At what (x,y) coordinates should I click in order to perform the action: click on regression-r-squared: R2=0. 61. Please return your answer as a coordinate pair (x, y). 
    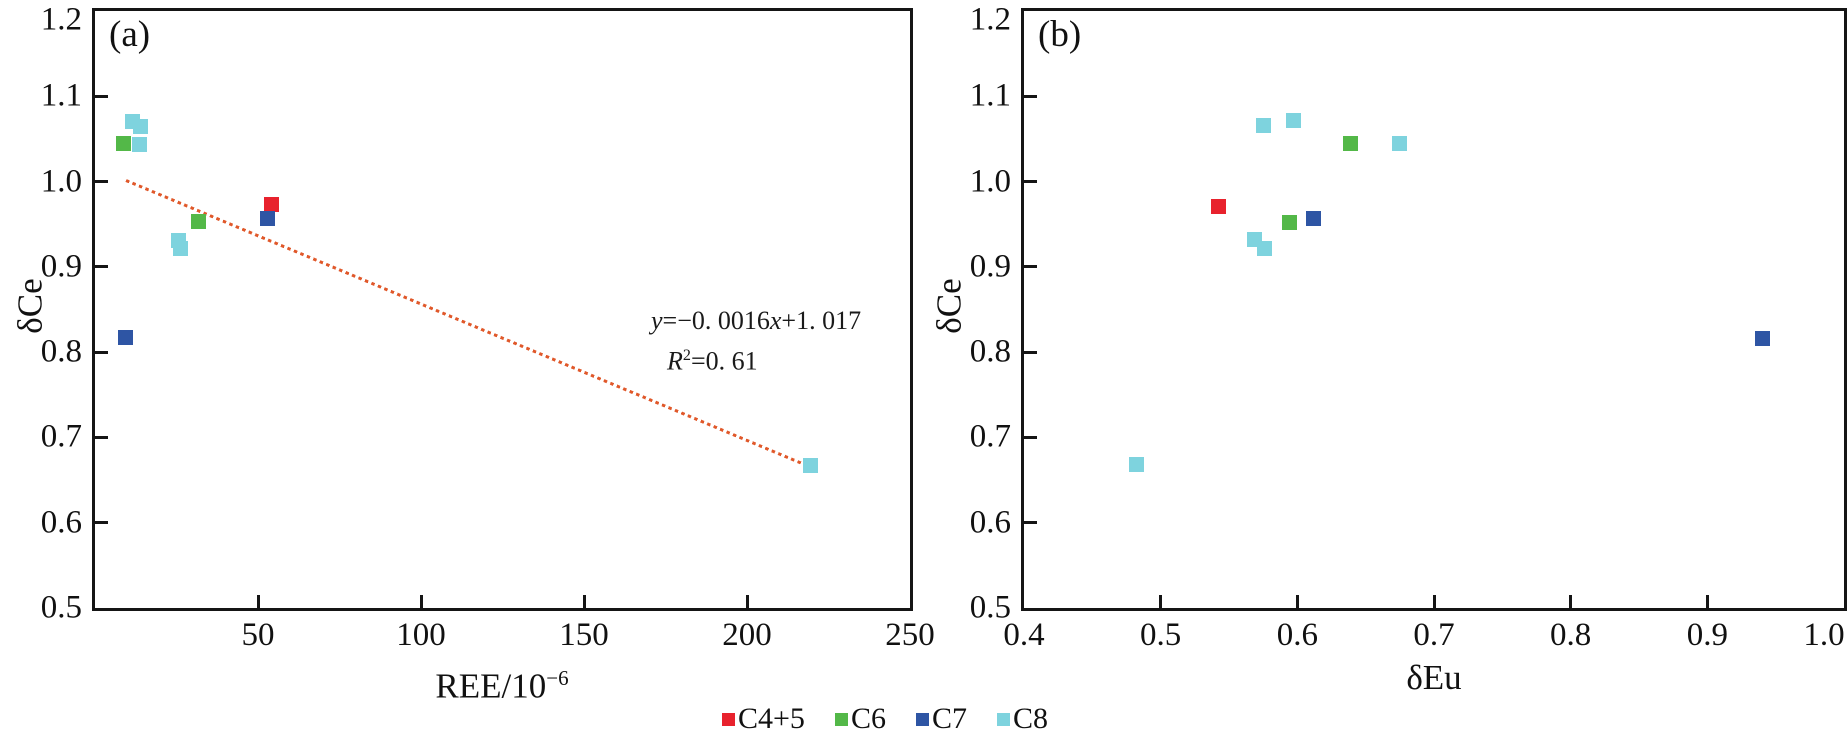
    Looking at the image, I should click on (712, 361).